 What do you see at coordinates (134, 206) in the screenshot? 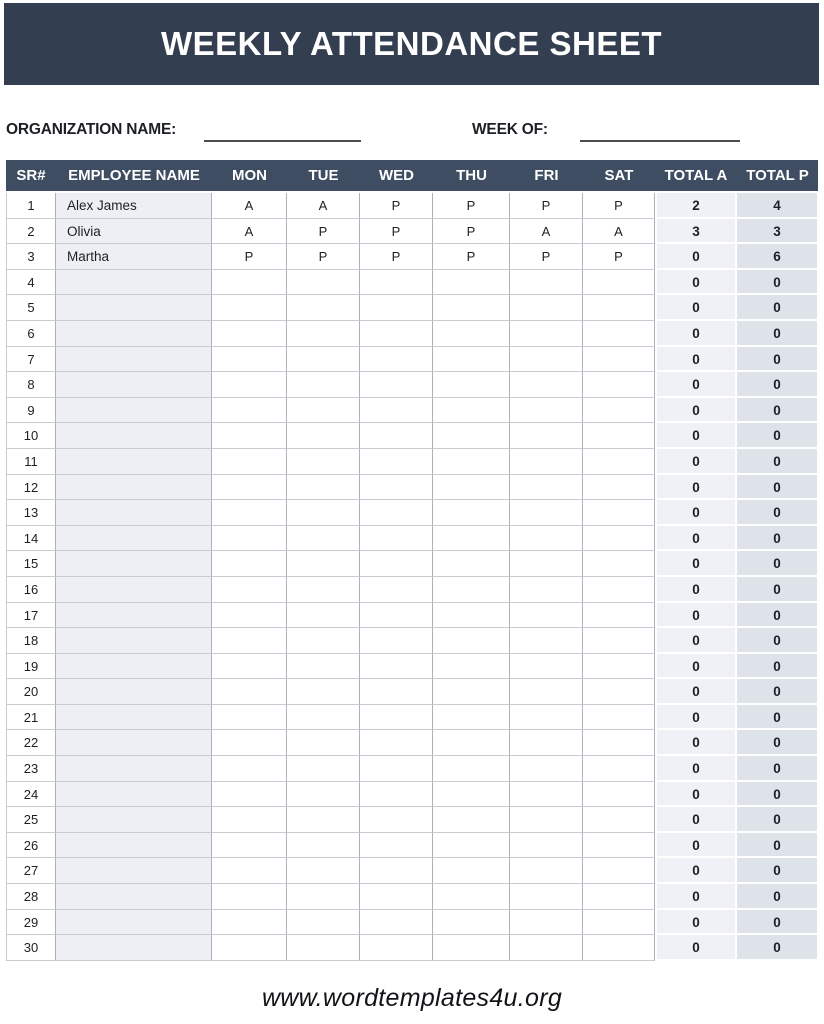
I see `employee-name-cell: Alex James` at bounding box center [134, 206].